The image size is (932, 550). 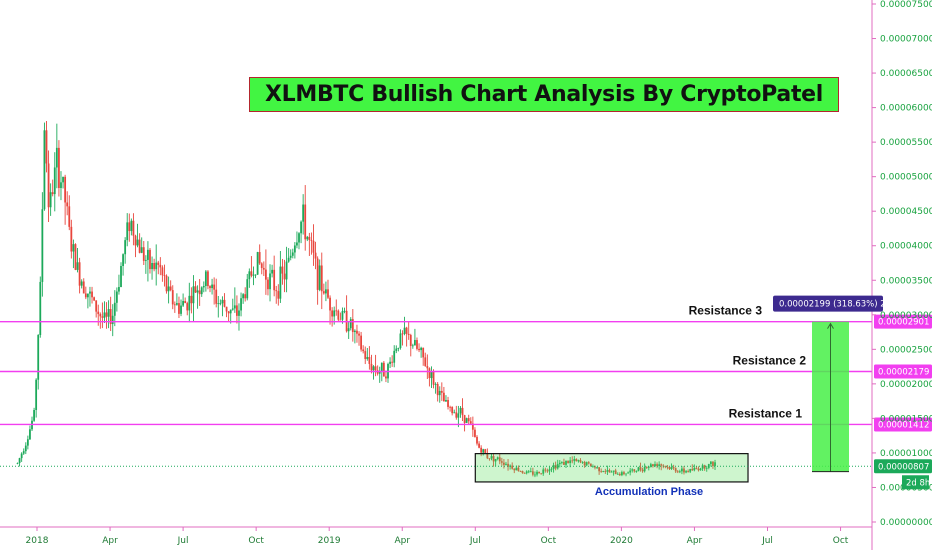 What do you see at coordinates (549, 541) in the screenshot?
I see `time-tick-label: Oct` at bounding box center [549, 541].